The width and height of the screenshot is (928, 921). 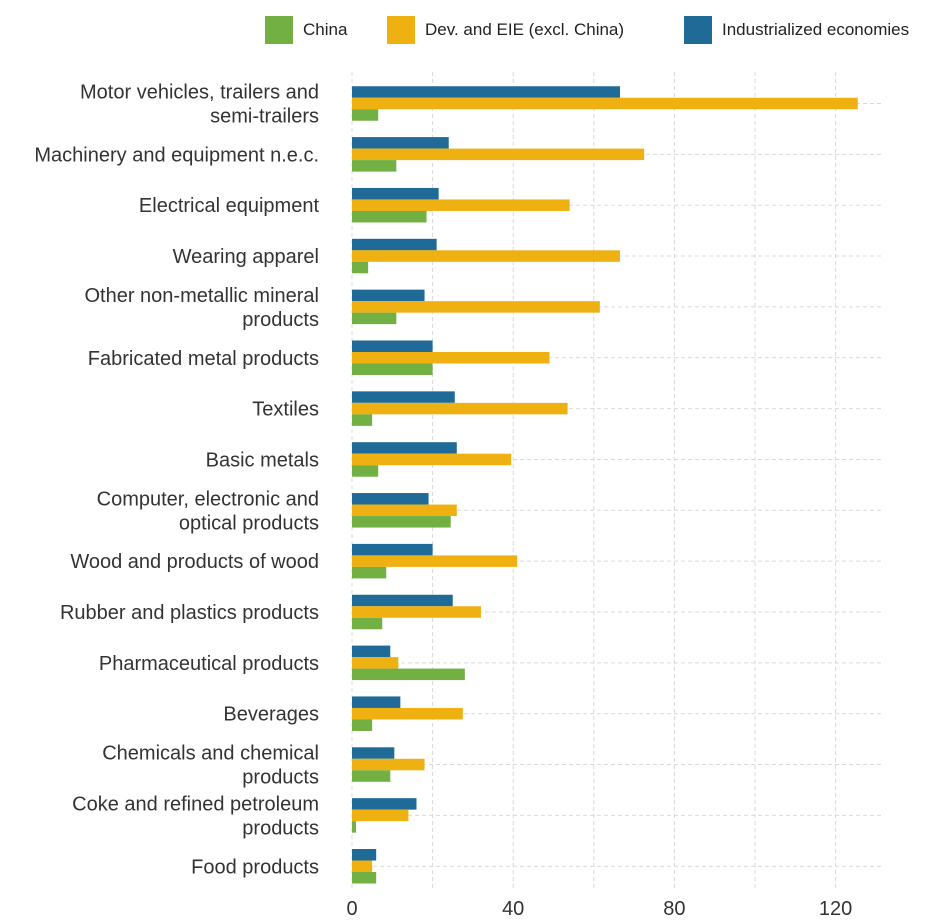 I want to click on legend-item-china: China, so click(x=306, y=30).